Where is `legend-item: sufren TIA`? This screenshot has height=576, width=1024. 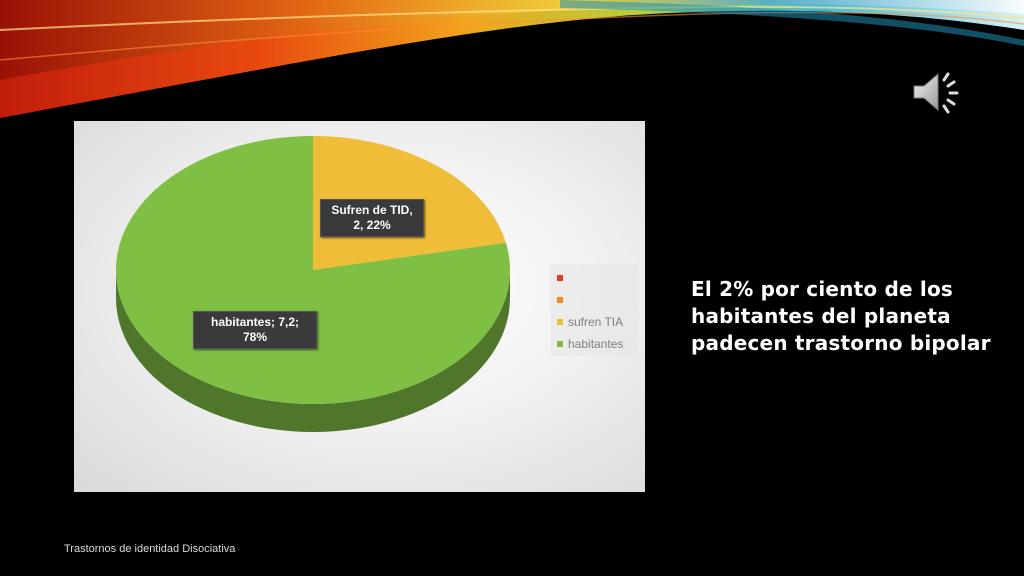 legend-item: sufren TIA is located at coordinates (590, 322).